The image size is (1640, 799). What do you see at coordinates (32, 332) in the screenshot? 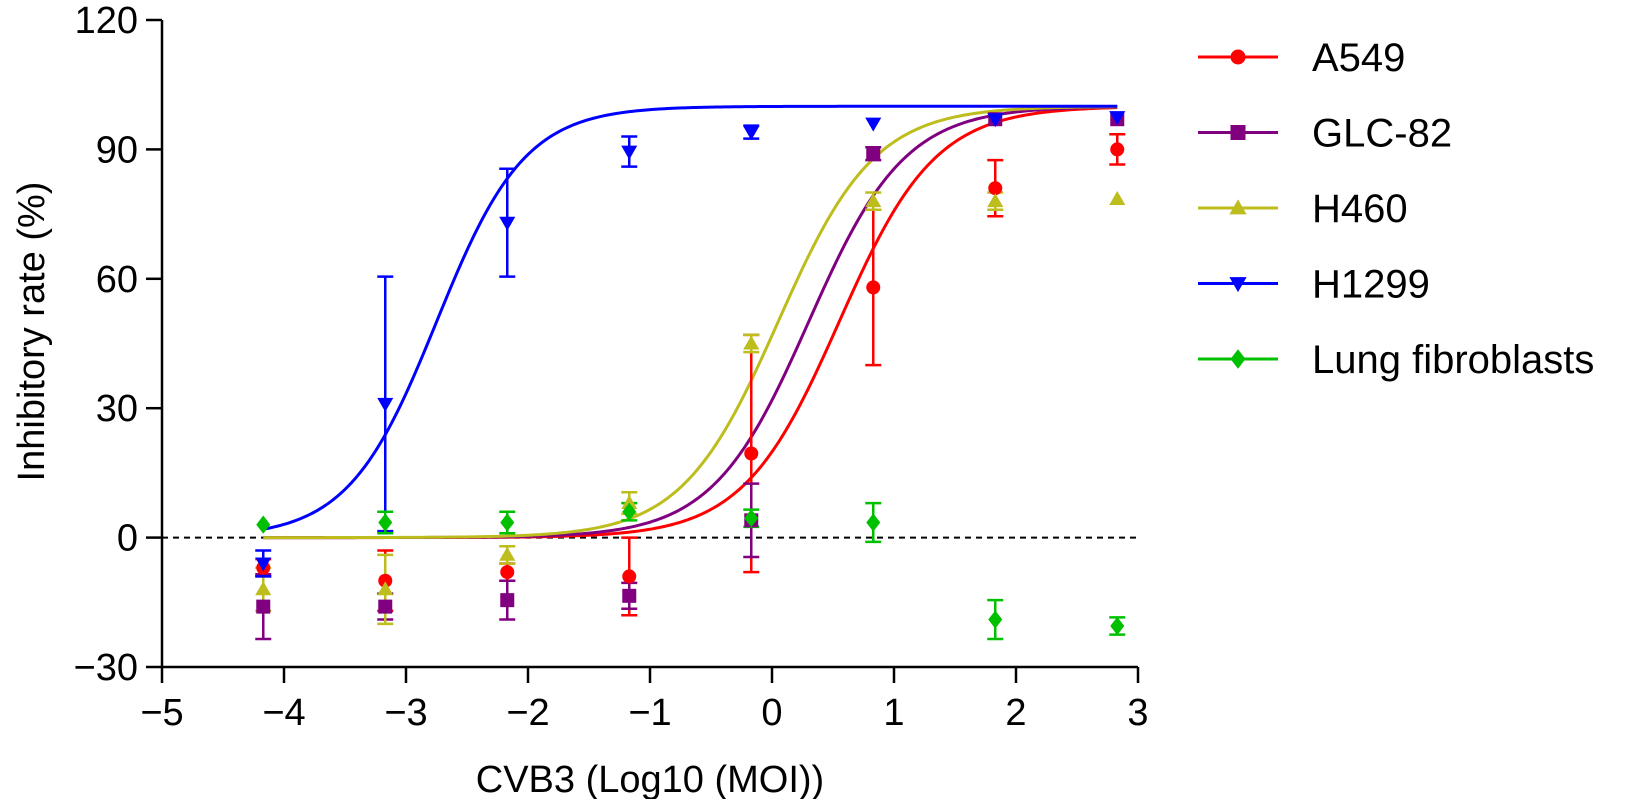
I see `y-axis-title: Inhibitory rate (%)` at bounding box center [32, 332].